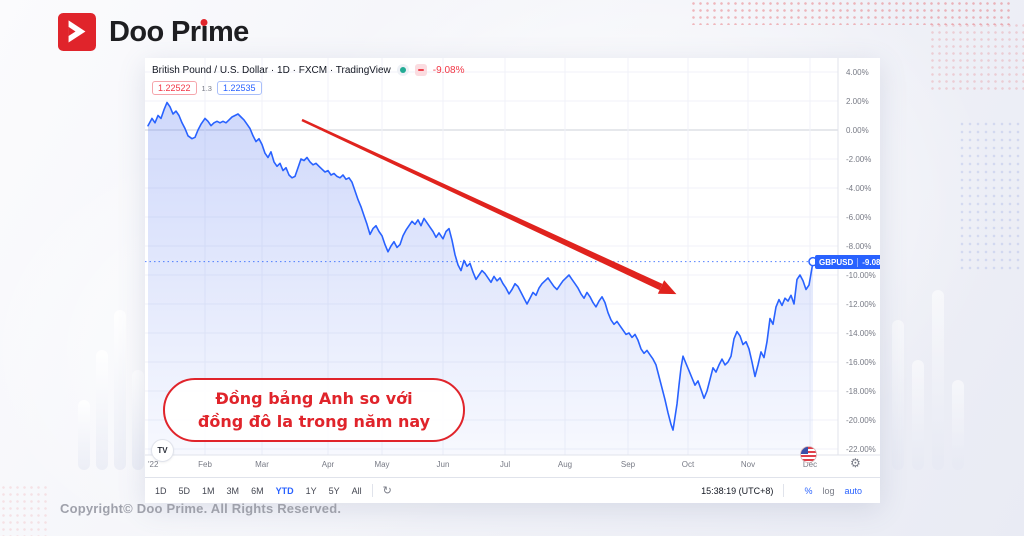 This screenshot has width=1024, height=536. Describe the element at coordinates (853, 490) in the screenshot. I see `auto-scale-button: auto` at that location.